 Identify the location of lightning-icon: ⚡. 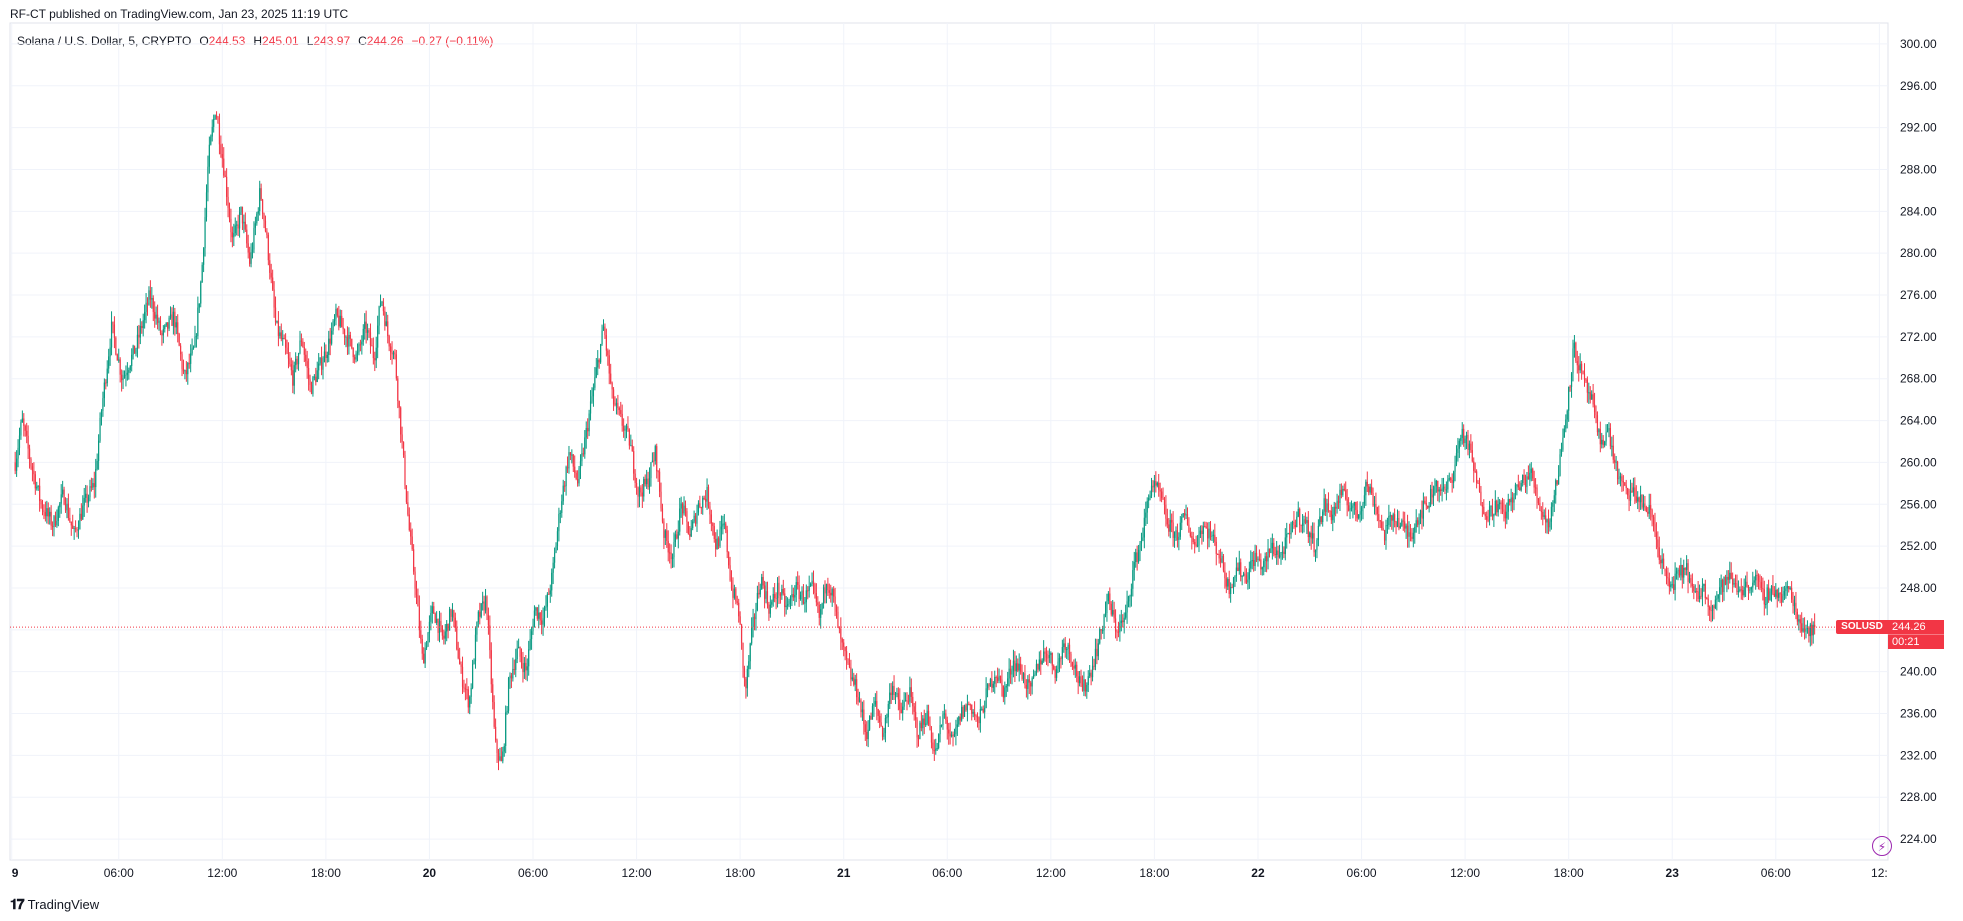
(1882, 846).